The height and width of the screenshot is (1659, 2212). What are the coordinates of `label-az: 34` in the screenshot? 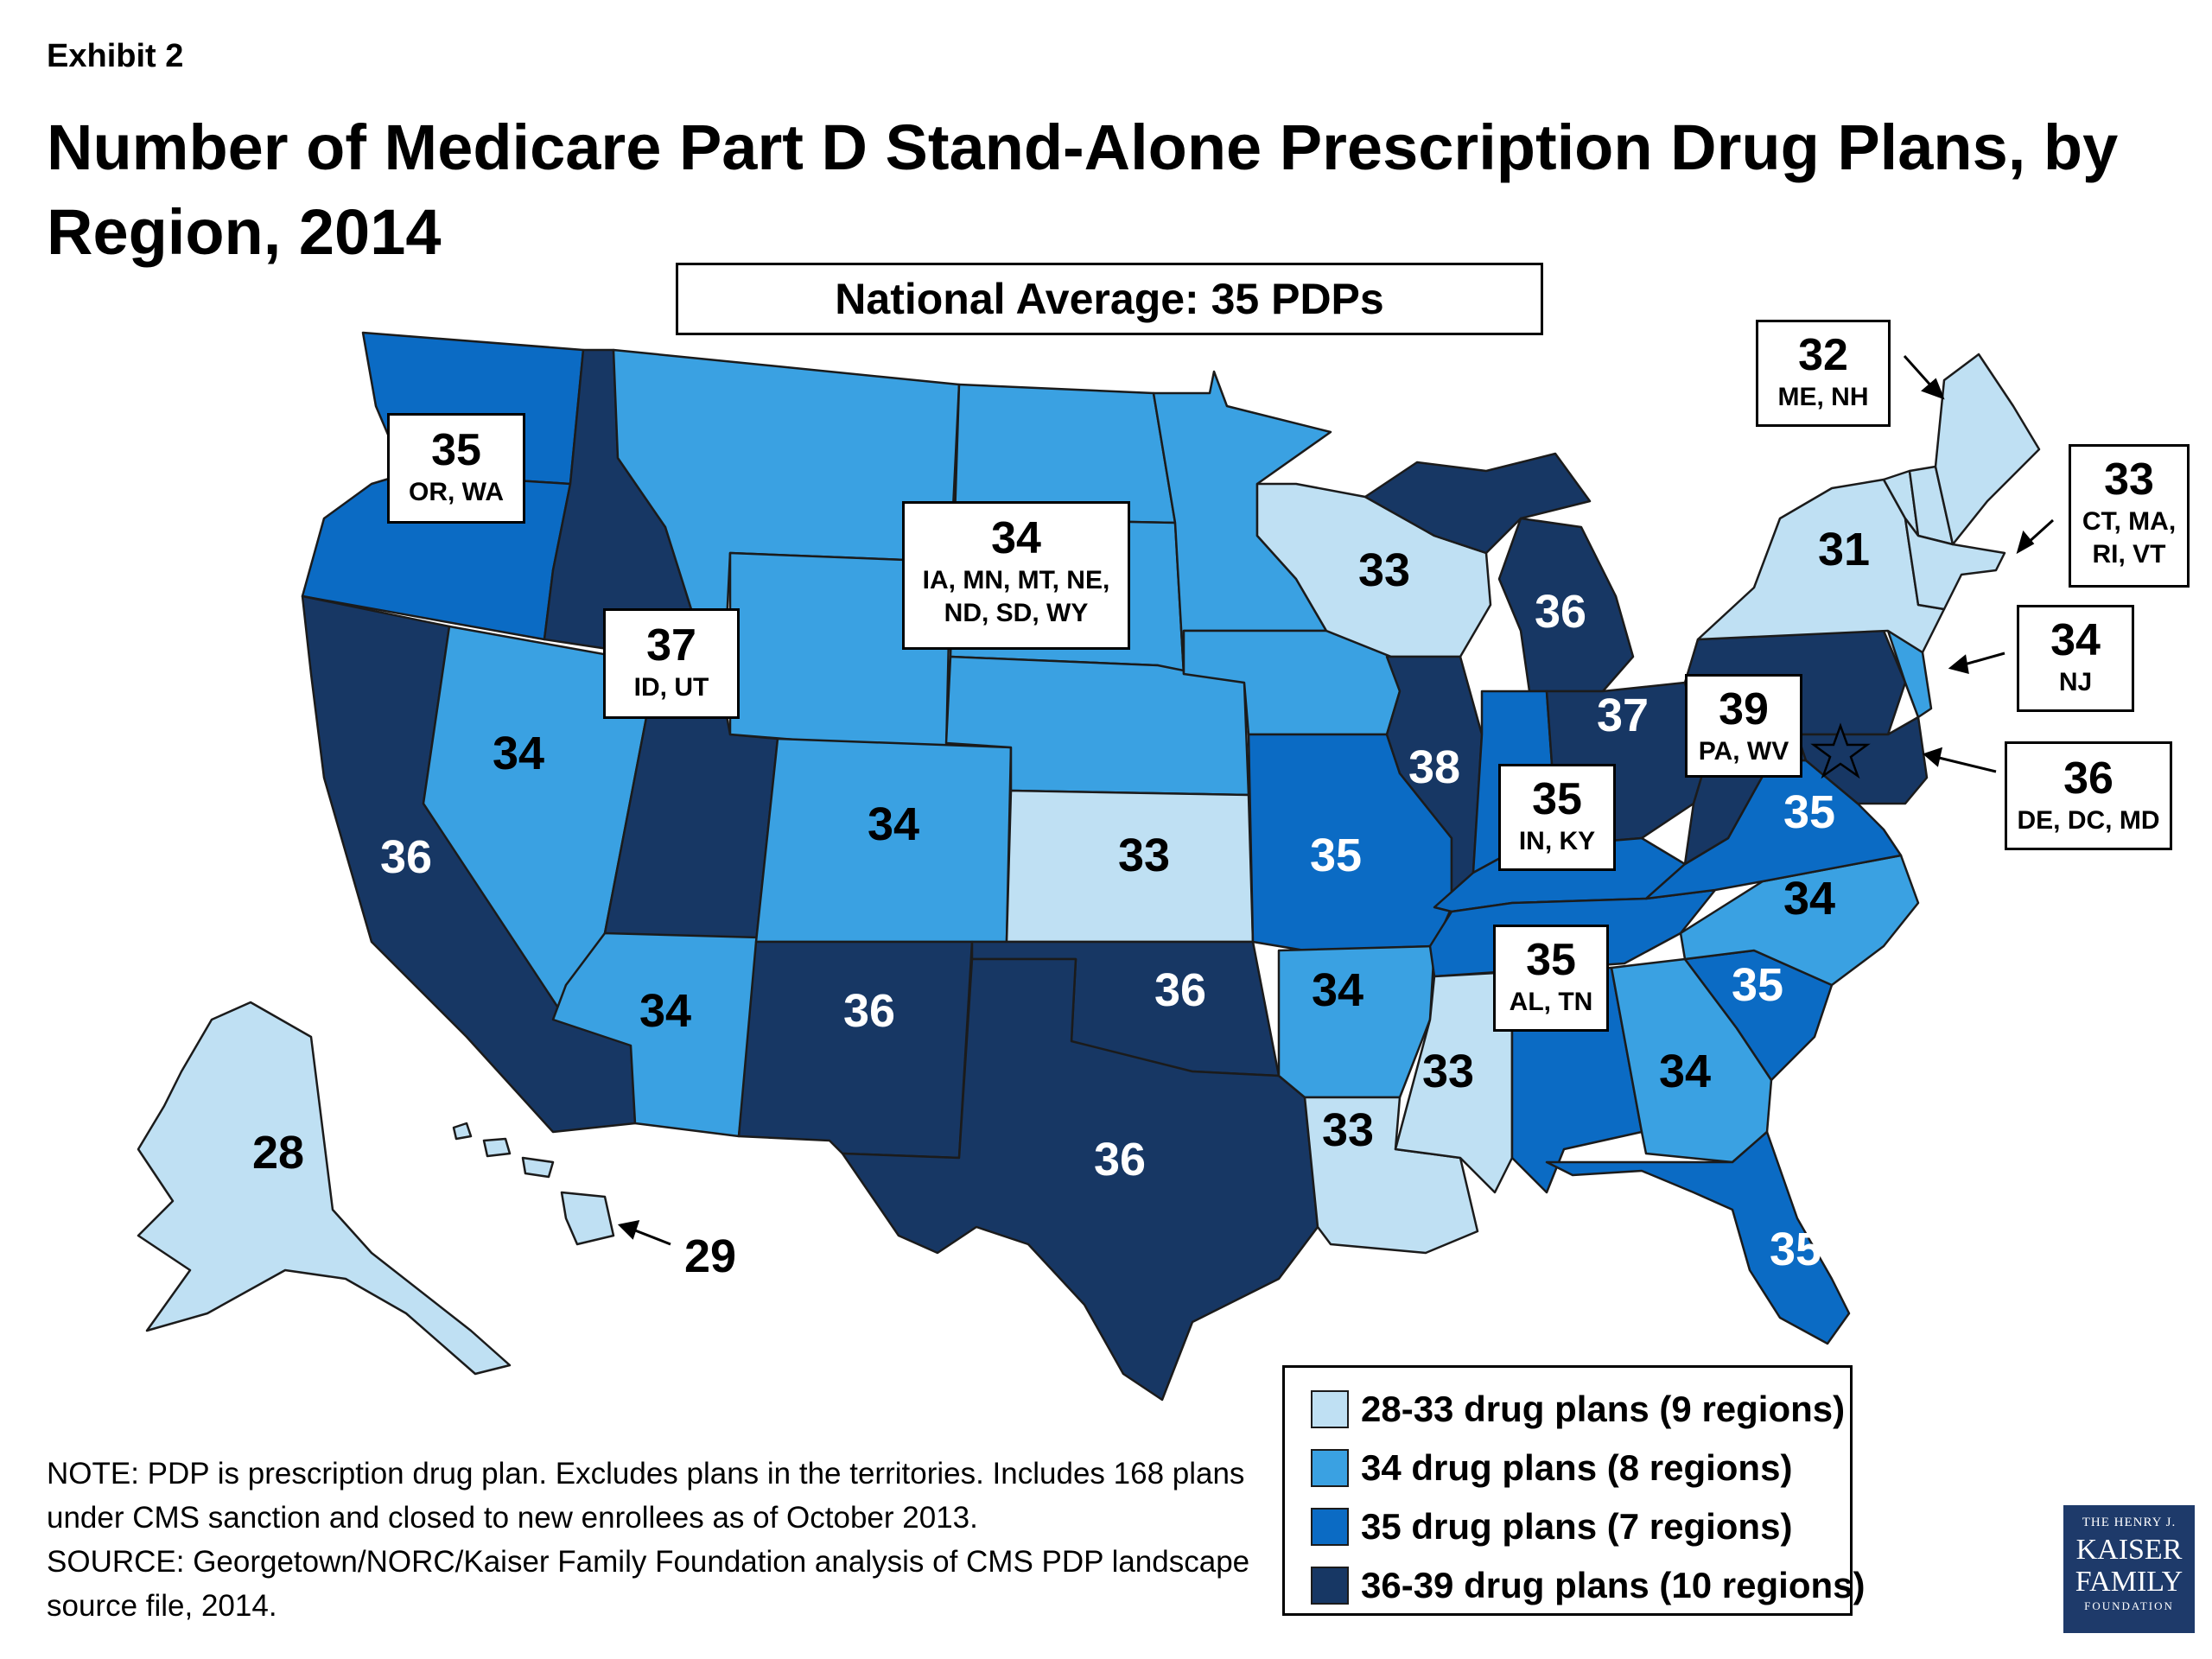 It's located at (665, 1011).